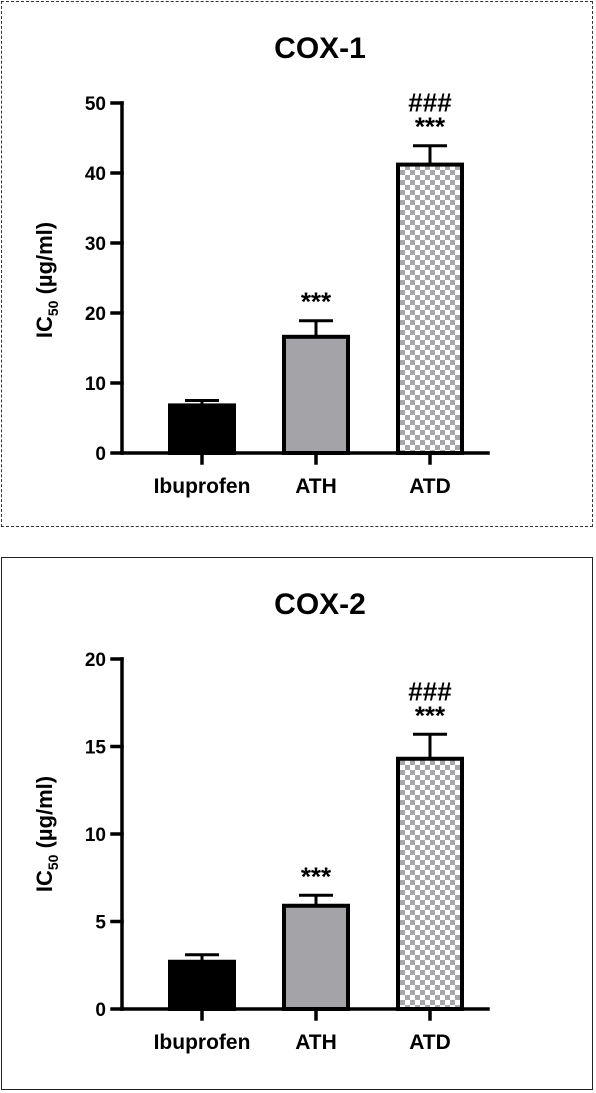 This screenshot has width=596, height=1093. Describe the element at coordinates (100, 923) in the screenshot. I see `y-tick-label: 5` at that location.